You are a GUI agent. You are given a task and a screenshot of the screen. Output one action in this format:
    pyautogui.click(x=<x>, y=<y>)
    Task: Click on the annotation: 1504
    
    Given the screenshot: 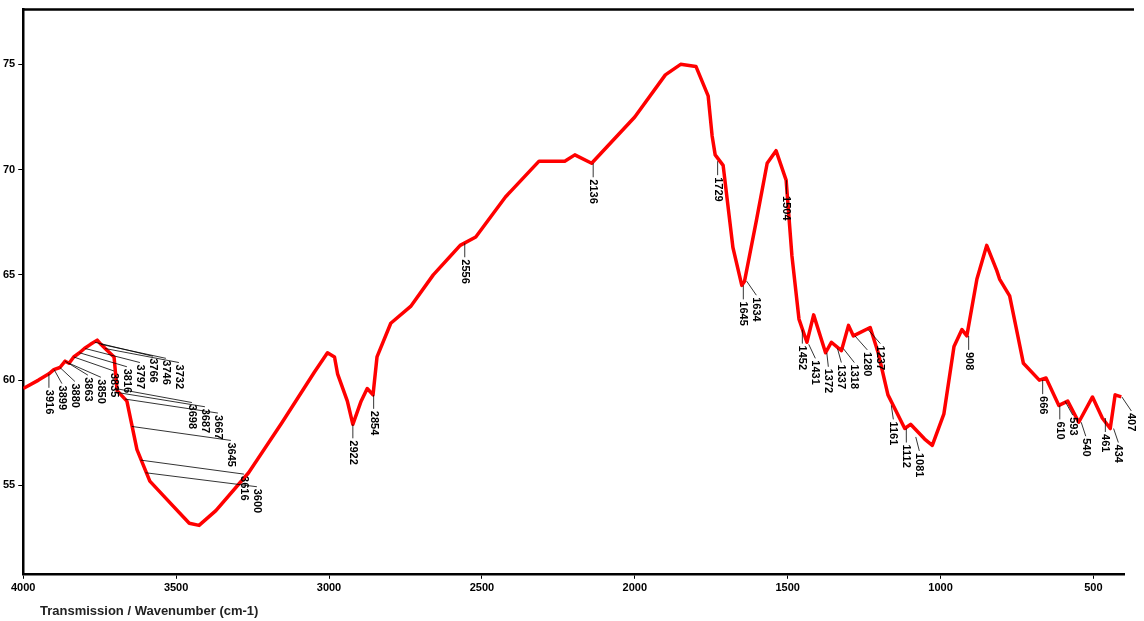 What is the action you would take?
    pyautogui.click(x=787, y=209)
    